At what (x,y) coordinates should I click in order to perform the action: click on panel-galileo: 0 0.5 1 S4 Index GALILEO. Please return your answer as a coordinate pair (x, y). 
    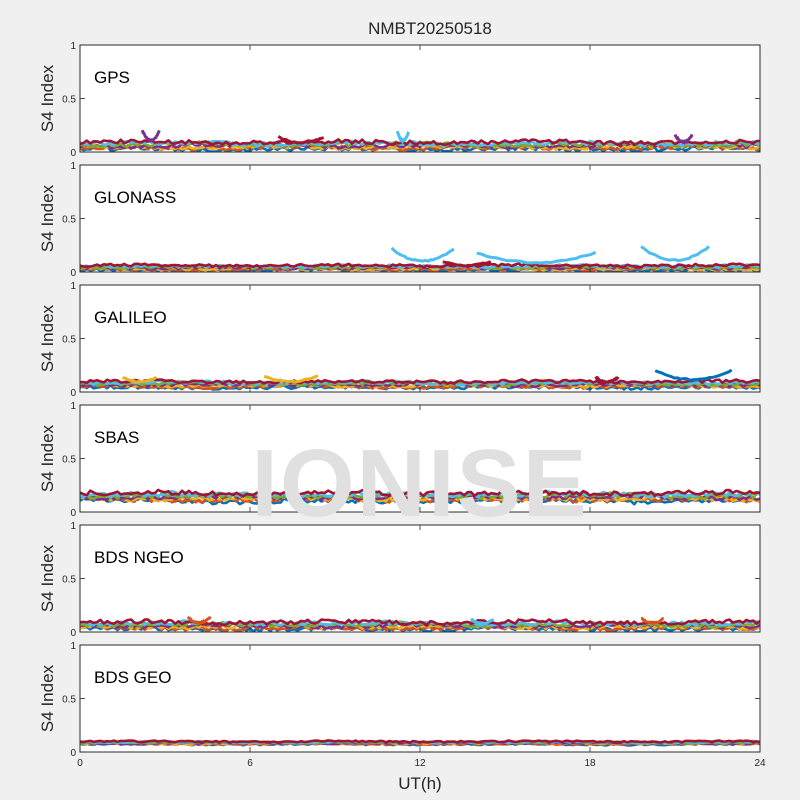
    Looking at the image, I should click on (399, 340).